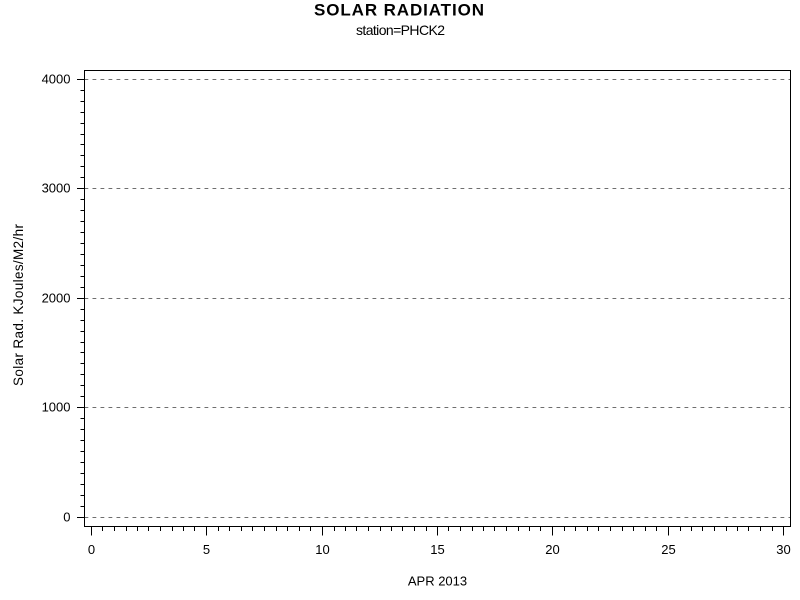 The width and height of the screenshot is (800, 600). Describe the element at coordinates (322, 549) in the screenshot. I see `svg-text: 10` at that location.